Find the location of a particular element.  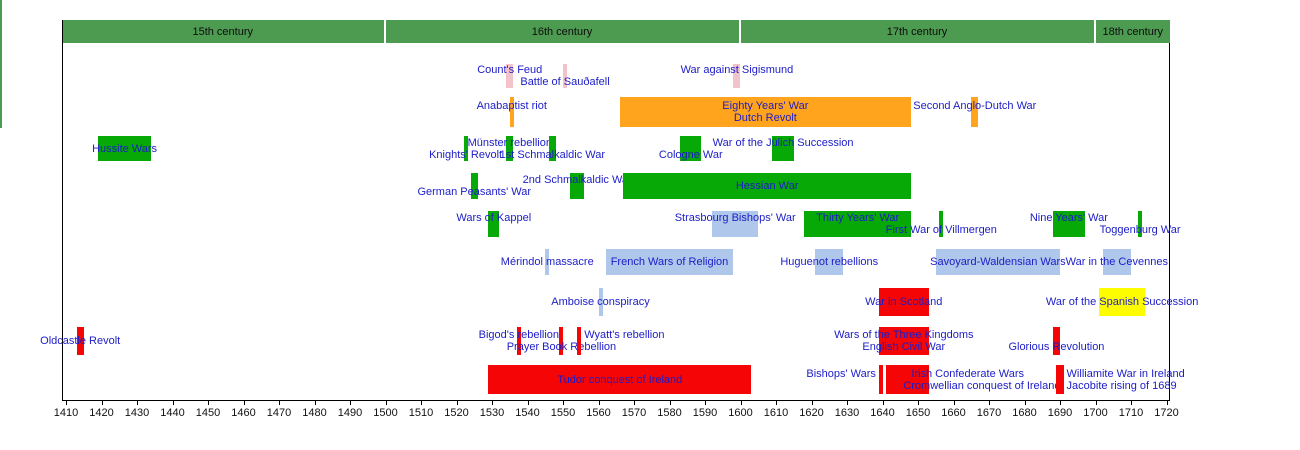

bar-tudor-conquest-of-ireland is located at coordinates (620, 379).